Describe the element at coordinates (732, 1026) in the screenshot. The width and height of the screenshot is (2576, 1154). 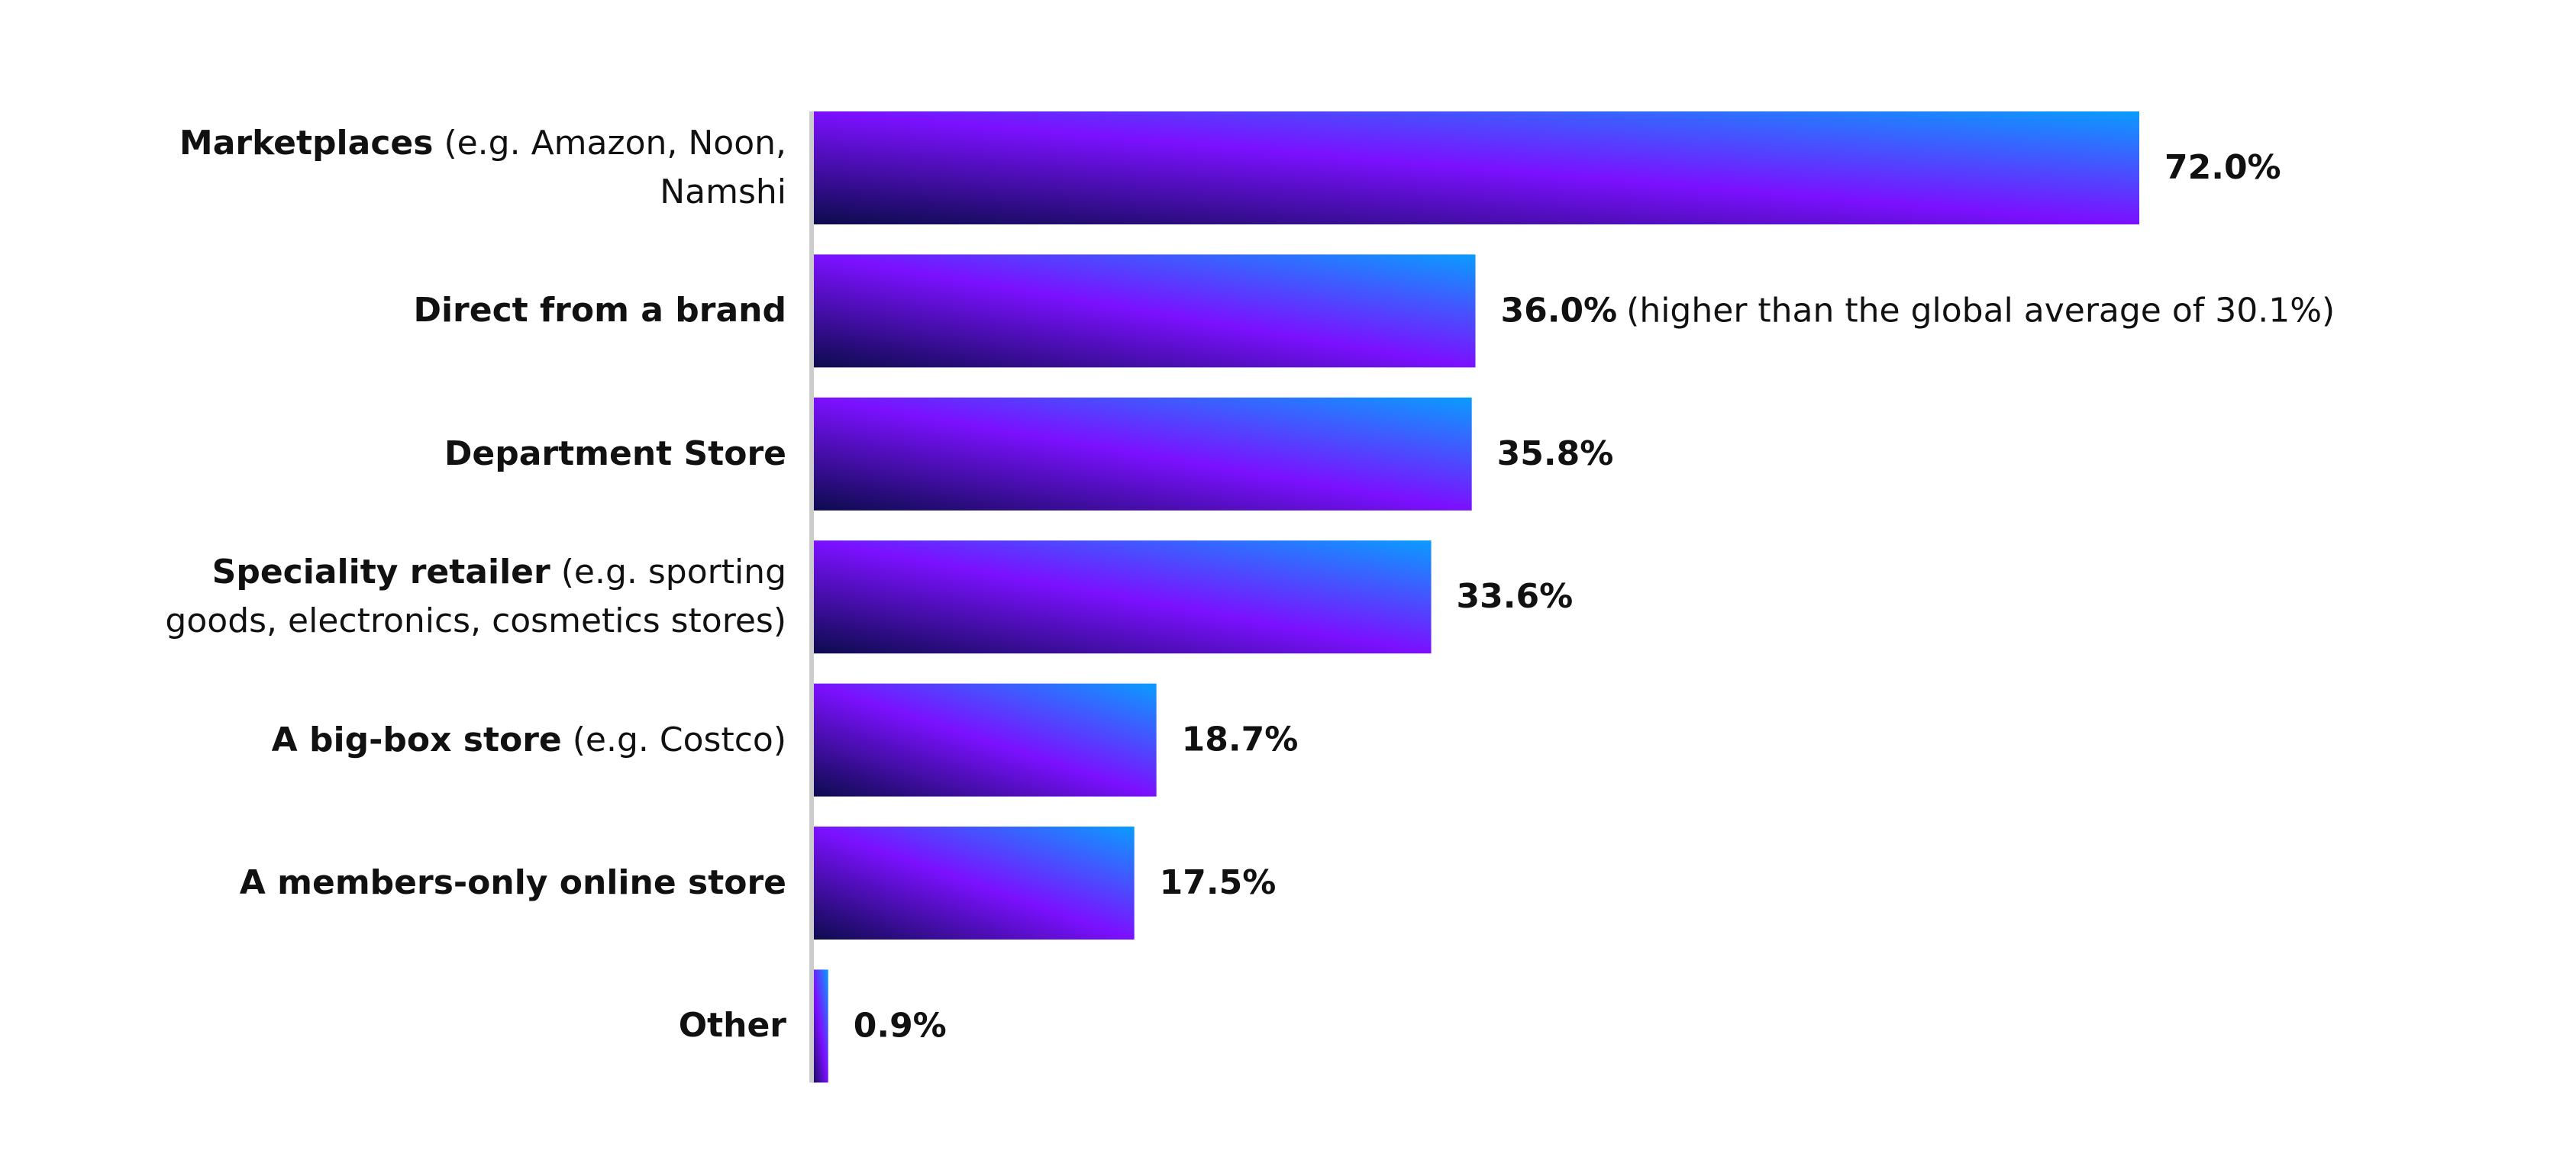
I see `category-name: Other` at that location.